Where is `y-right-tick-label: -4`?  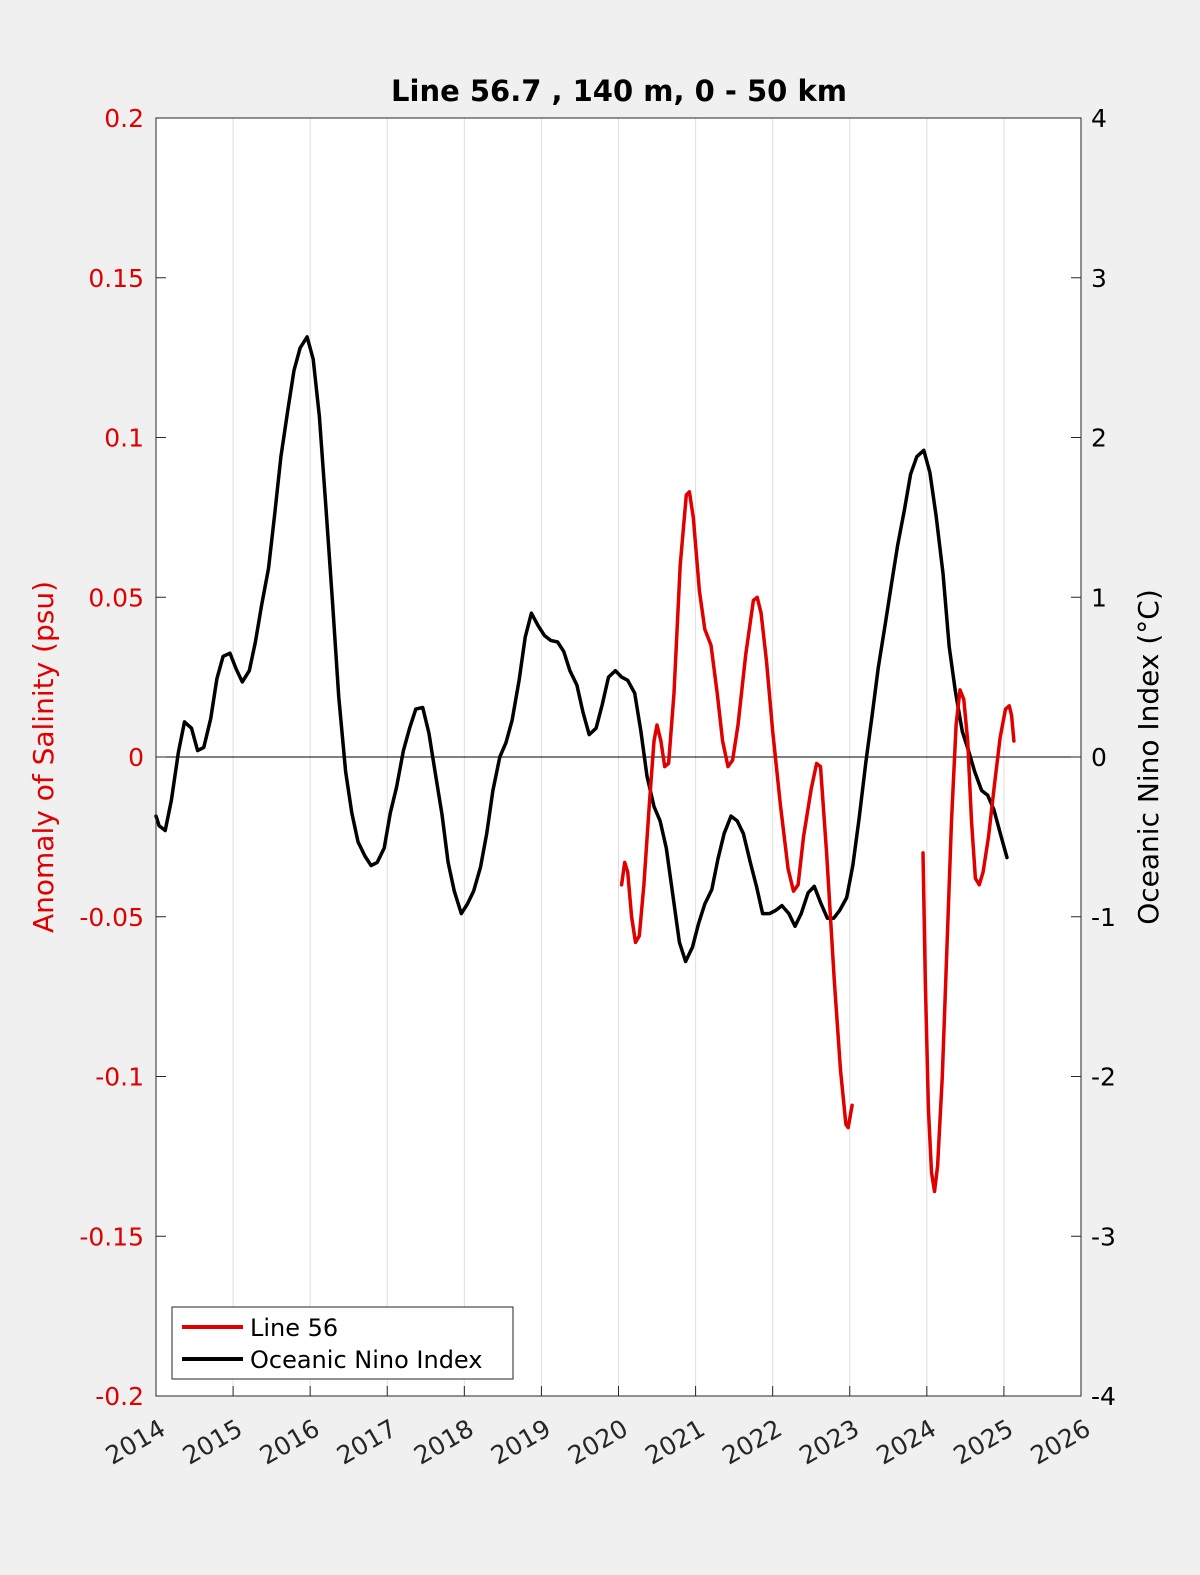
y-right-tick-label: -4 is located at coordinates (1103, 1396).